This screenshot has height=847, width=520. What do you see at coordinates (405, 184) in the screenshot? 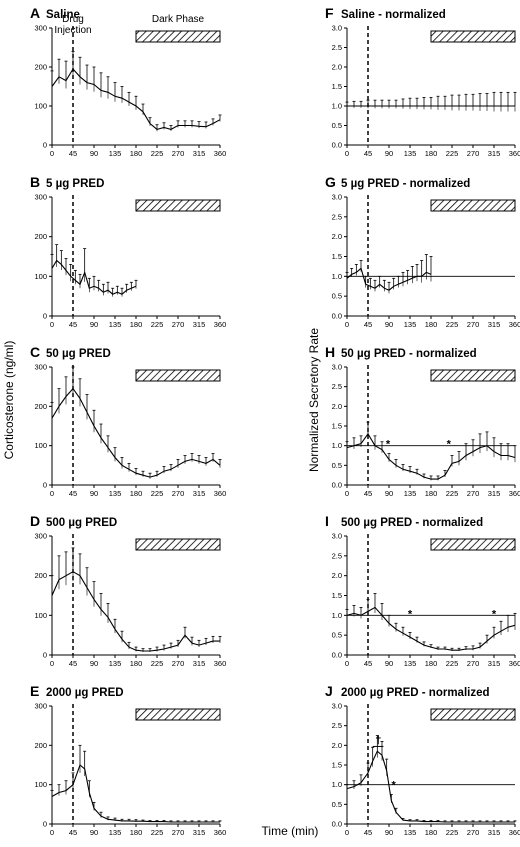
I see `panel-title: 5 µg PRED - normalized` at bounding box center [405, 184].